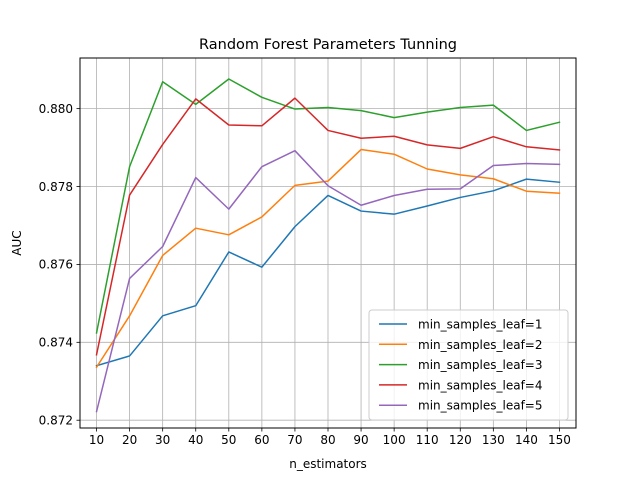 This screenshot has width=640, height=484. Describe the element at coordinates (493, 440) in the screenshot. I see `x-tick-label: 130` at that location.